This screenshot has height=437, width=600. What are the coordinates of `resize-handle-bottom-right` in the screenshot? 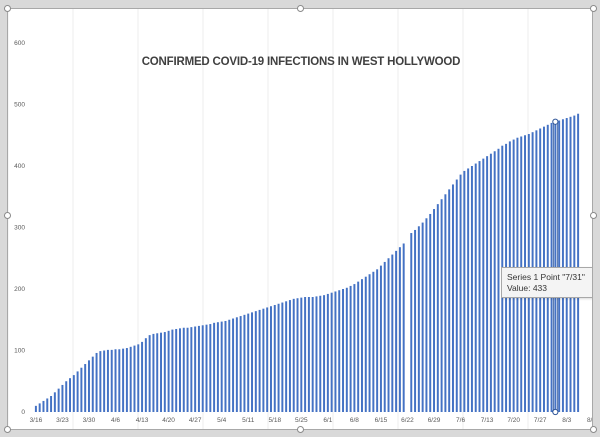 It's located at (593, 429).